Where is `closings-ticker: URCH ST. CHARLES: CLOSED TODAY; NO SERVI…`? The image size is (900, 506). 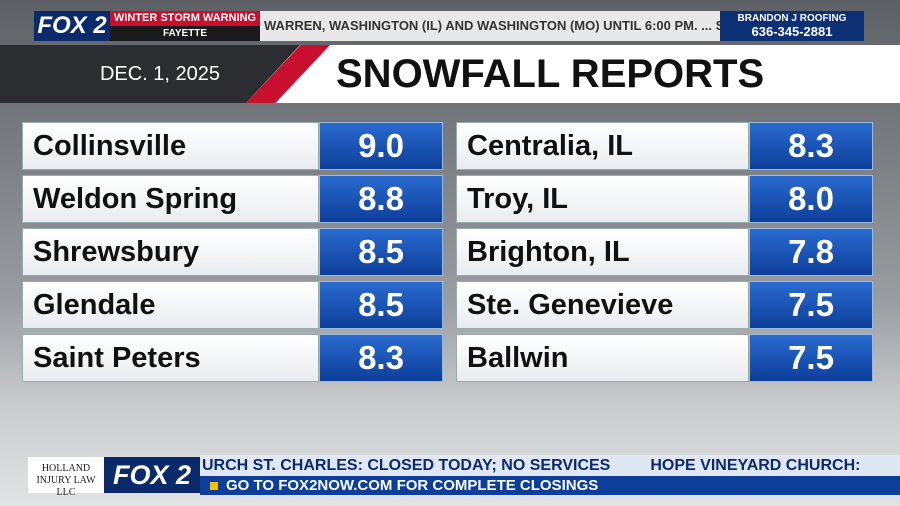 closings-ticker: URCH ST. CHARLES: CLOSED TODAY; NO SERVI… is located at coordinates (550, 465).